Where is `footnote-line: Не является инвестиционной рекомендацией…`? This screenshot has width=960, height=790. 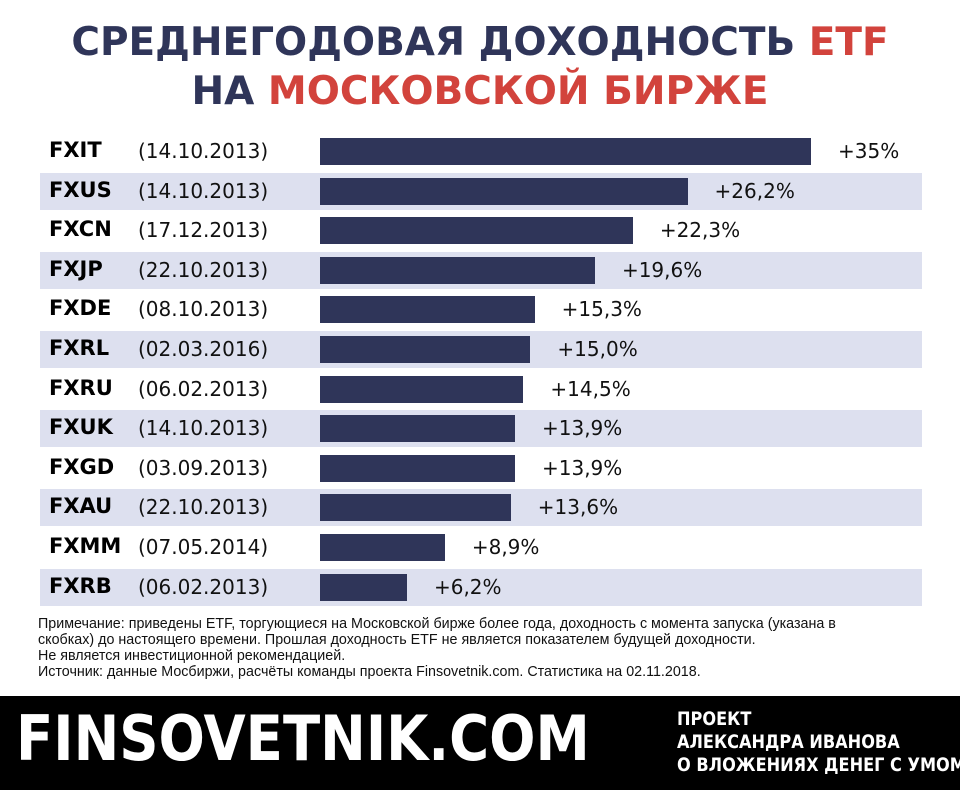 footnote-line: Не является инвестиционной рекомендацией… is located at coordinates (192, 656).